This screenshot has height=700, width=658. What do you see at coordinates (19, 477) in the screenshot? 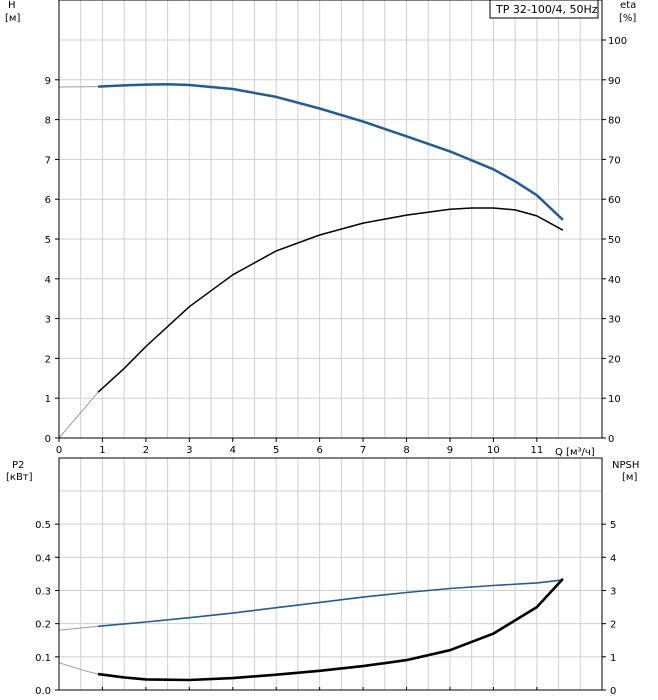
I see `bottom-left-axis-title-line2: [кВт]` at bounding box center [19, 477].